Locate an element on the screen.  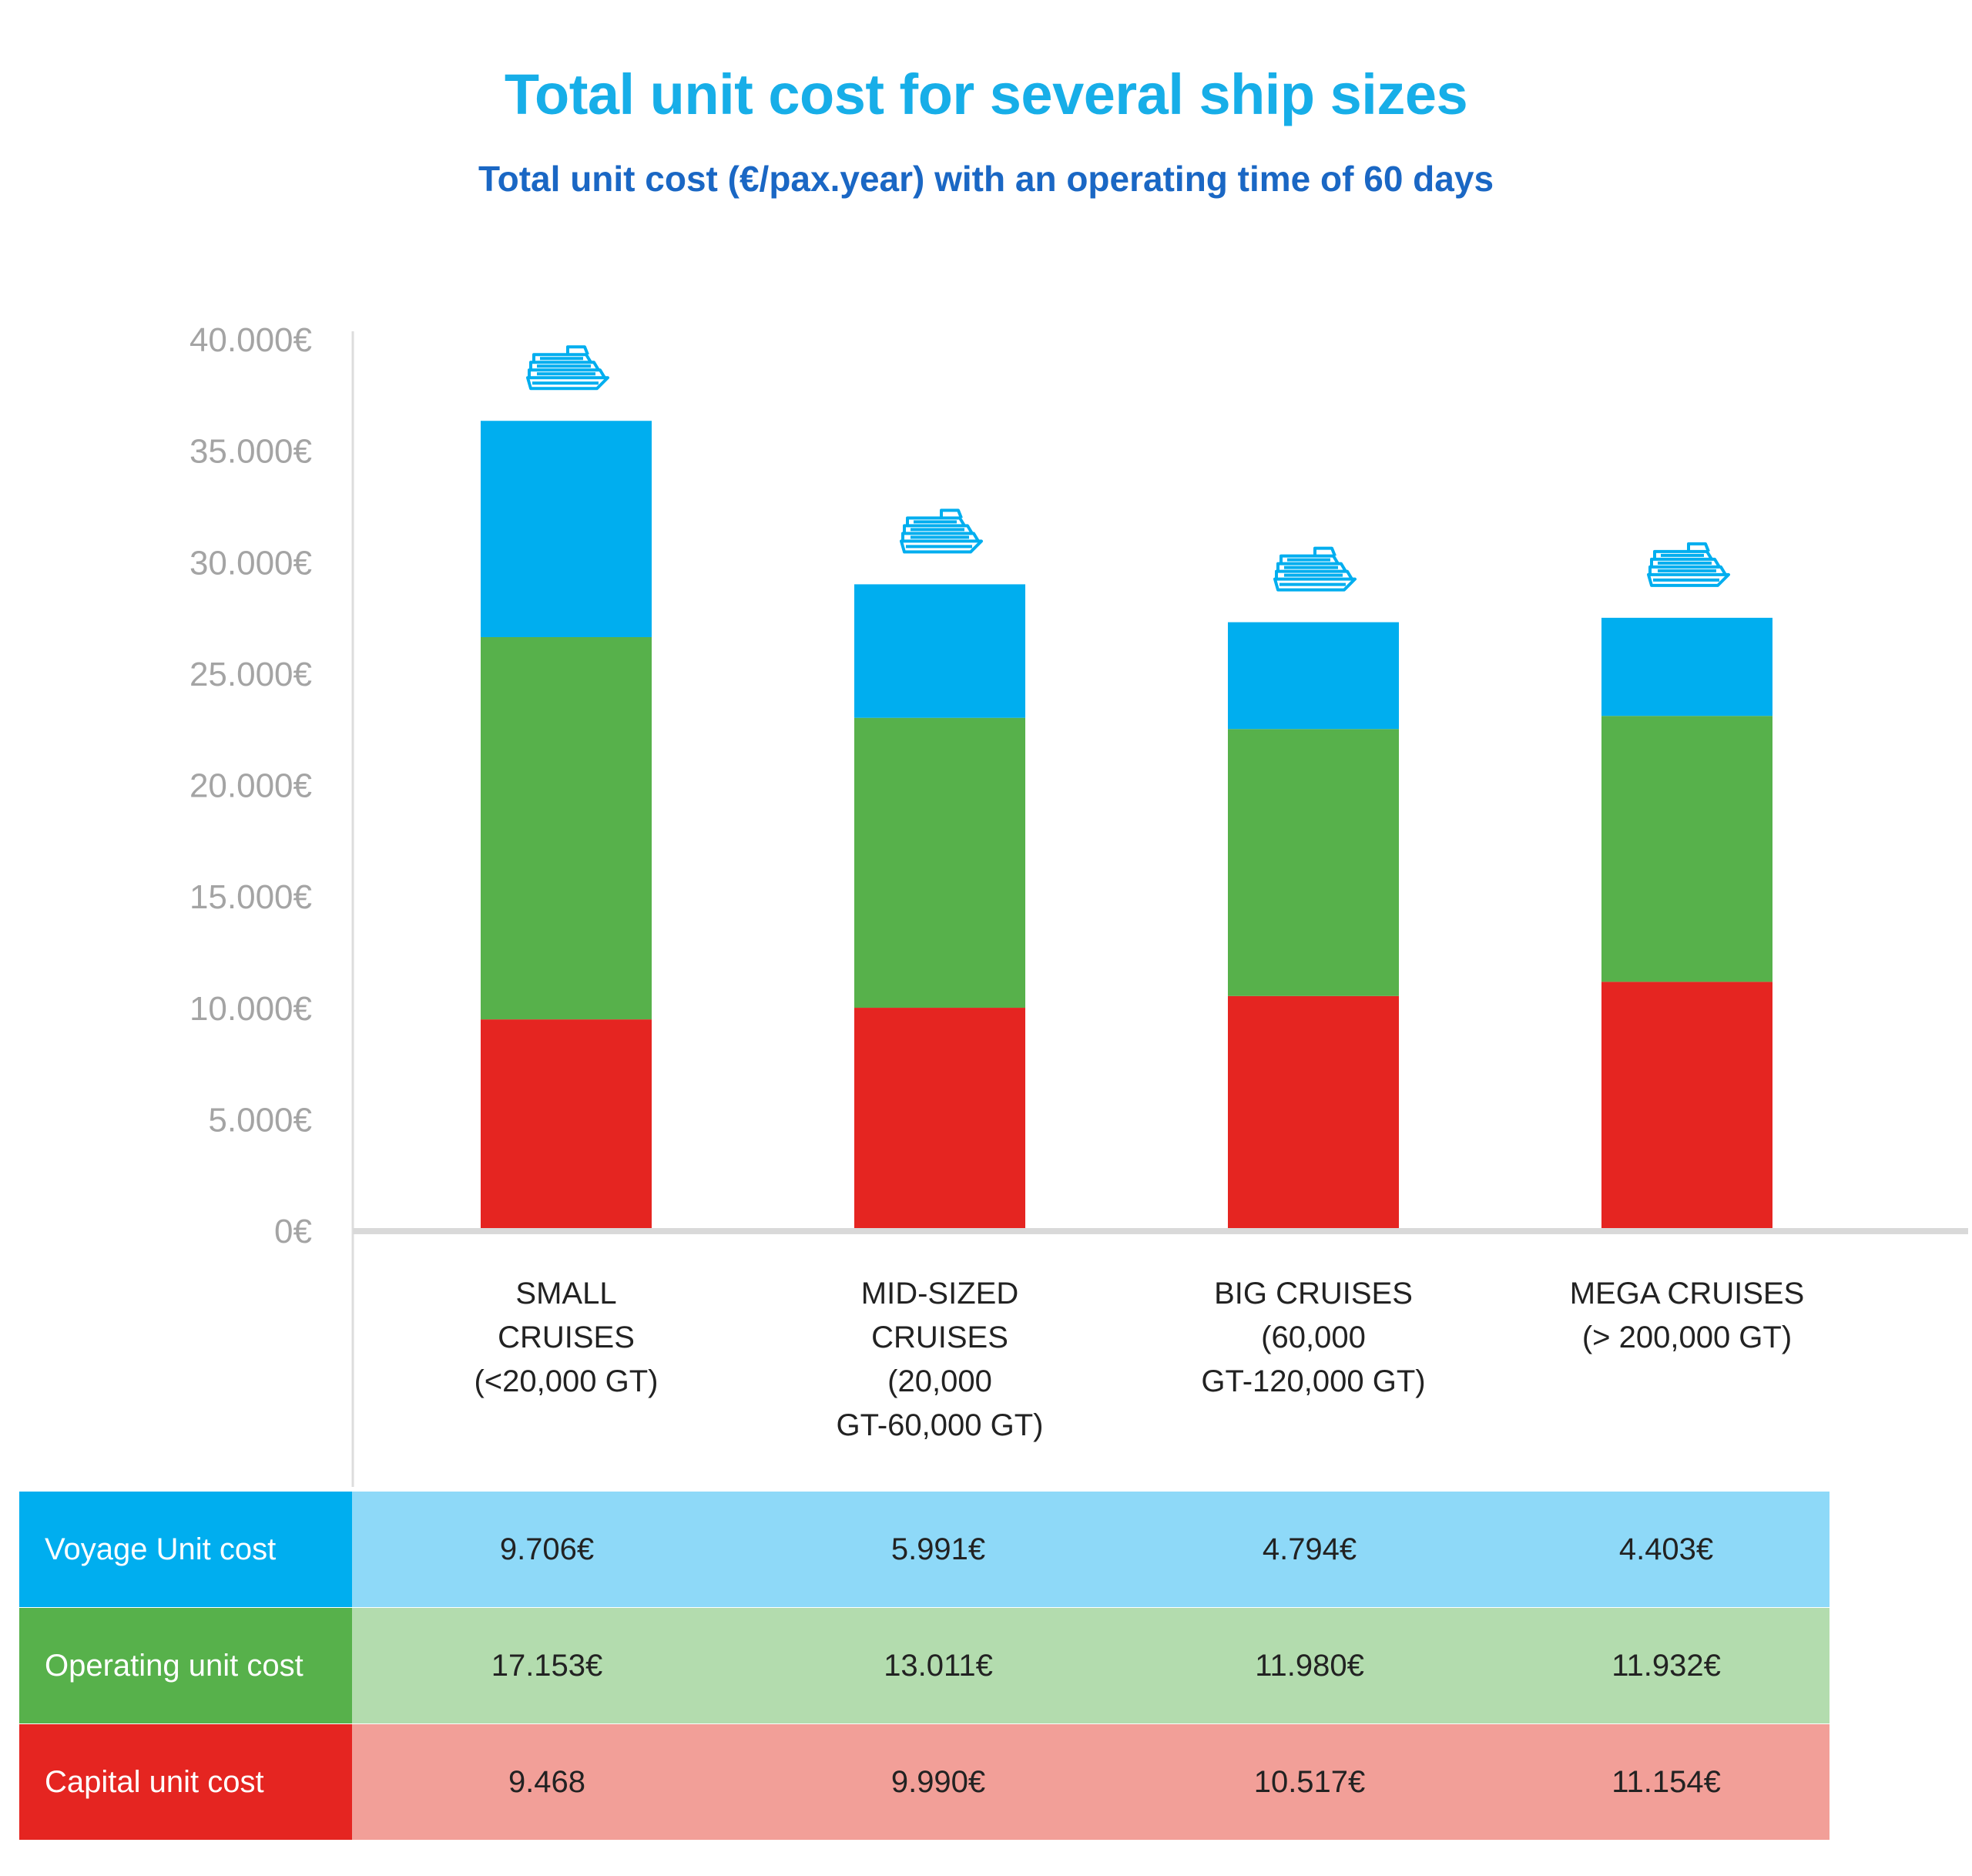
table-cell: 17.153€ is located at coordinates (547, 1666).